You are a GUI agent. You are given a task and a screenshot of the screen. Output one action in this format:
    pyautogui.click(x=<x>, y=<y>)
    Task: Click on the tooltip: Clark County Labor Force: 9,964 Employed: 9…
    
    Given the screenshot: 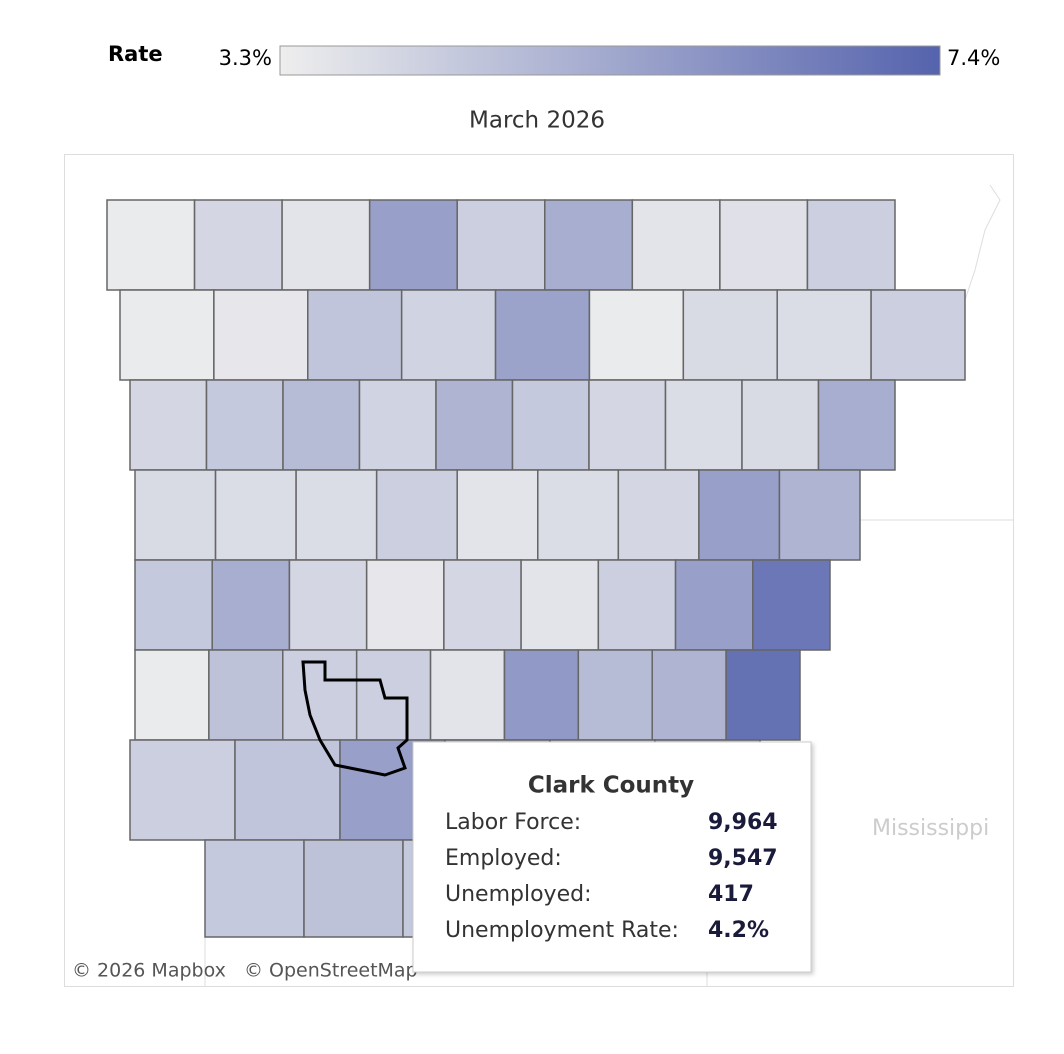 What is the action you would take?
    pyautogui.click(x=612, y=857)
    